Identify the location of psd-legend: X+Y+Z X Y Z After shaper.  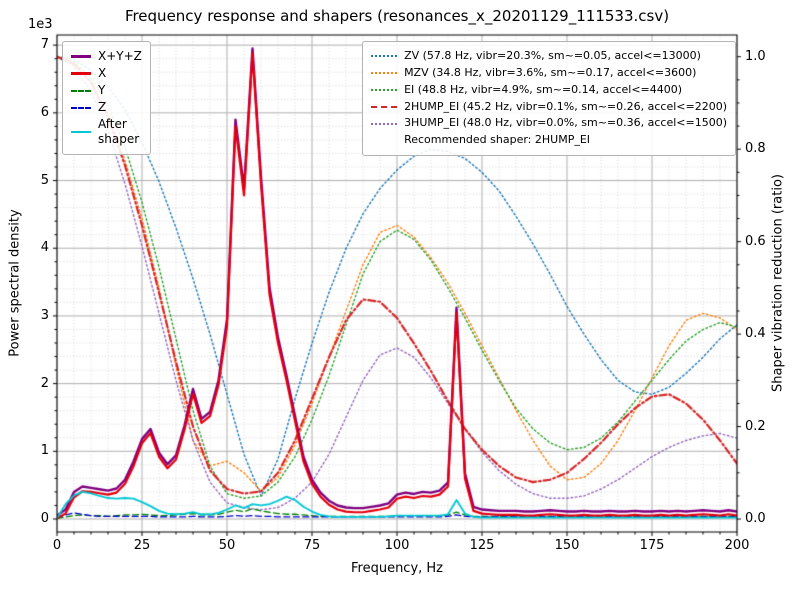
(106, 98).